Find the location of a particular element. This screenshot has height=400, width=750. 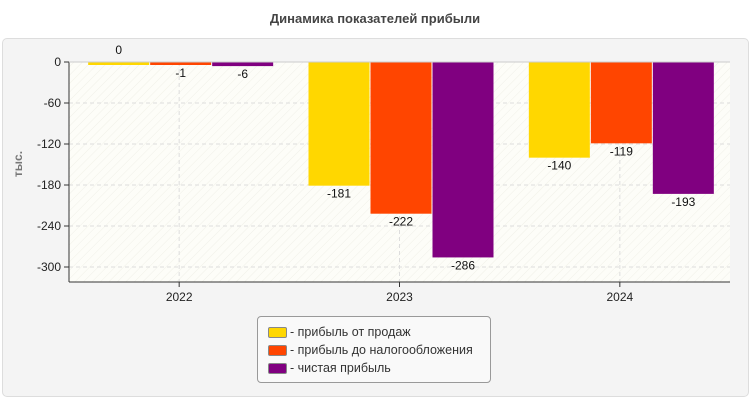

legend-label: - чистая прибыль is located at coordinates (340, 368).